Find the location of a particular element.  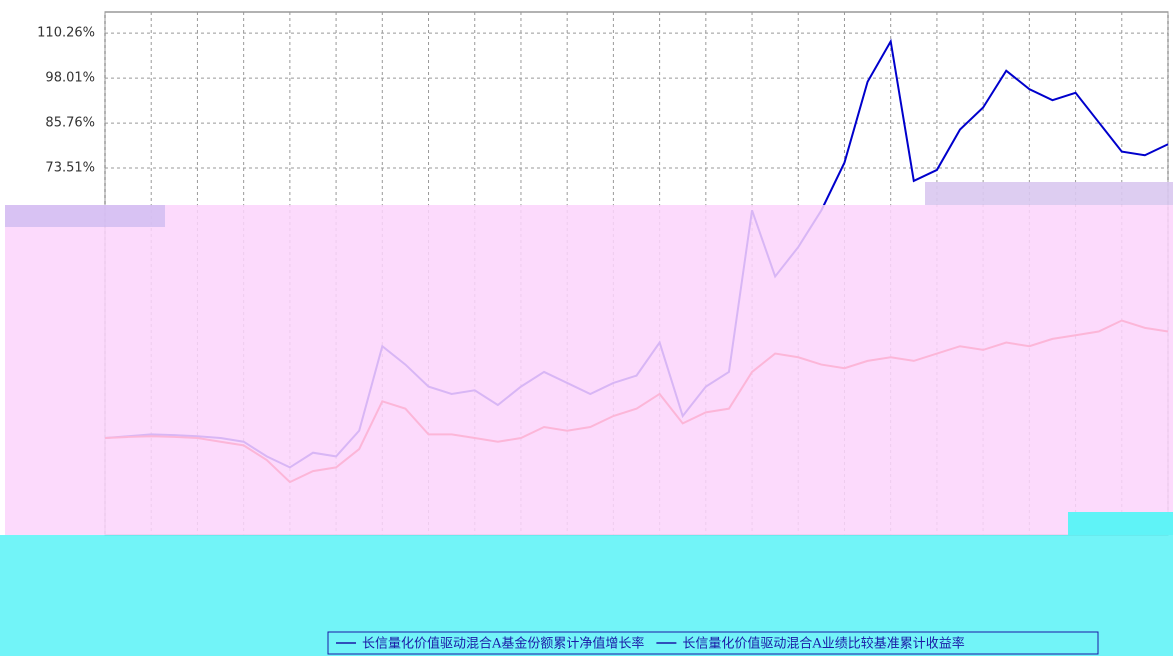

y-tick-label: 110.26% is located at coordinates (66, 33).